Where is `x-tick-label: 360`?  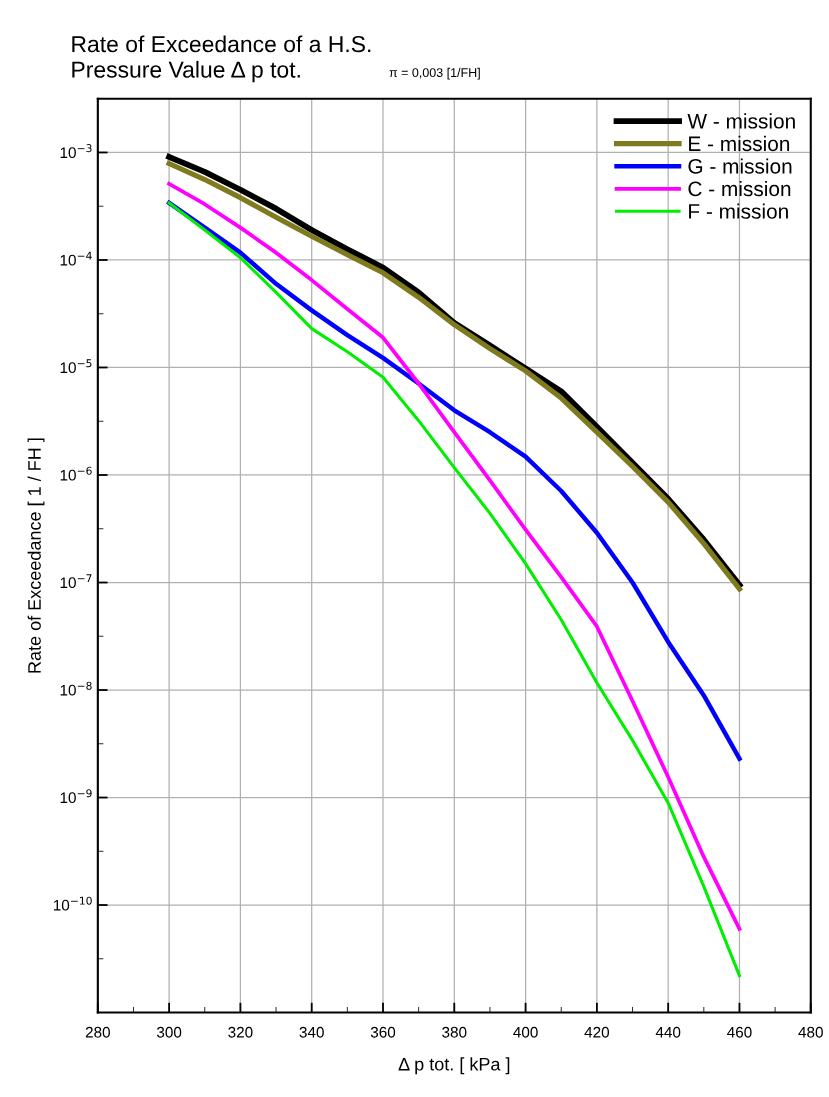 x-tick-label: 360 is located at coordinates (383, 1032).